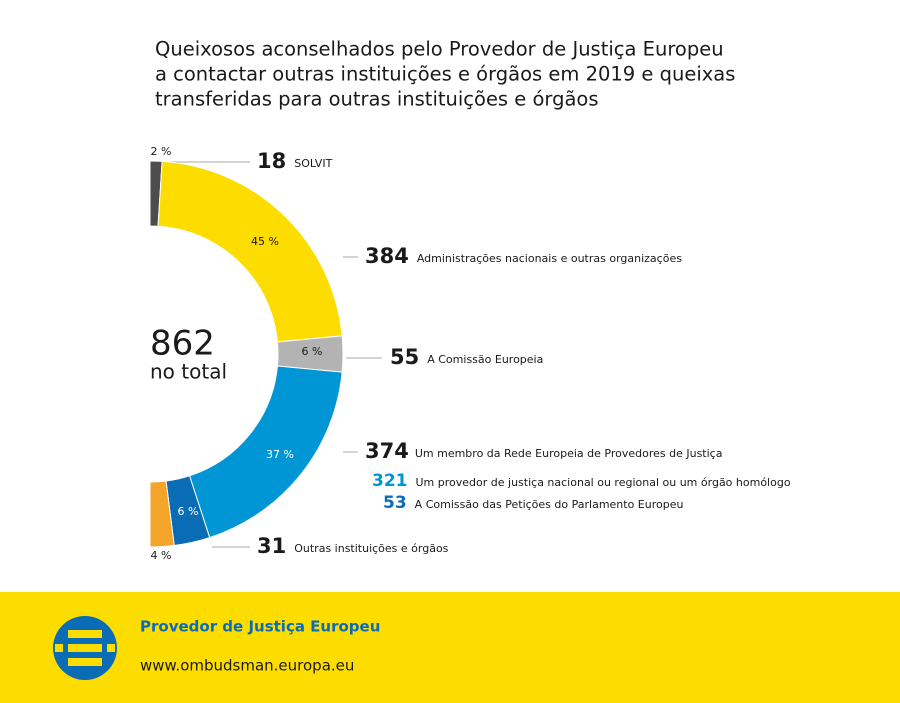  What do you see at coordinates (265, 241) in the screenshot?
I see `percent-label: 45 %` at bounding box center [265, 241].